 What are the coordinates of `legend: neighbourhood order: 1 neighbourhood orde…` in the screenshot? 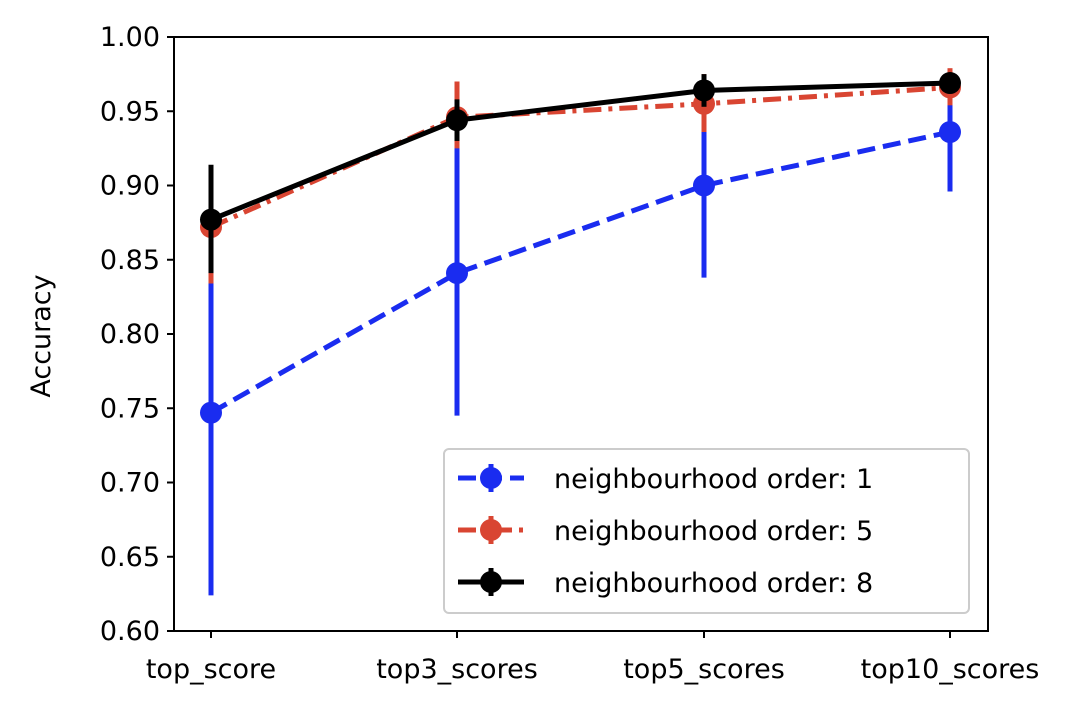 It's located at (706, 531).